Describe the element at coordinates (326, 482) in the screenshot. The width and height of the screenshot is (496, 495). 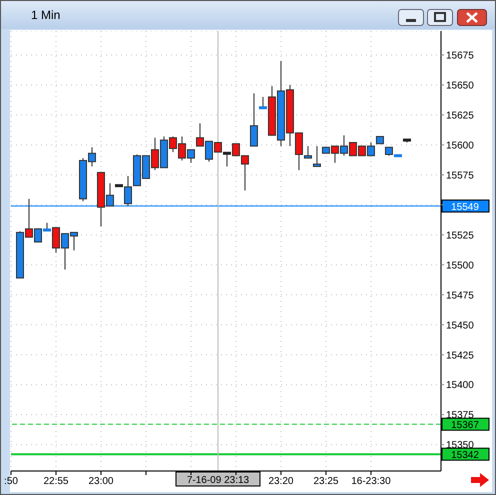
I see `x-tick-label: 23:25` at that location.